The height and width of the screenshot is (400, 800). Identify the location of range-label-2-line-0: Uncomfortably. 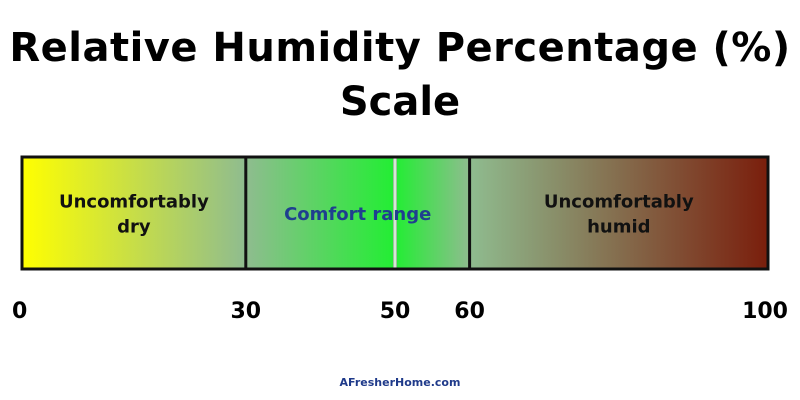
(619, 202).